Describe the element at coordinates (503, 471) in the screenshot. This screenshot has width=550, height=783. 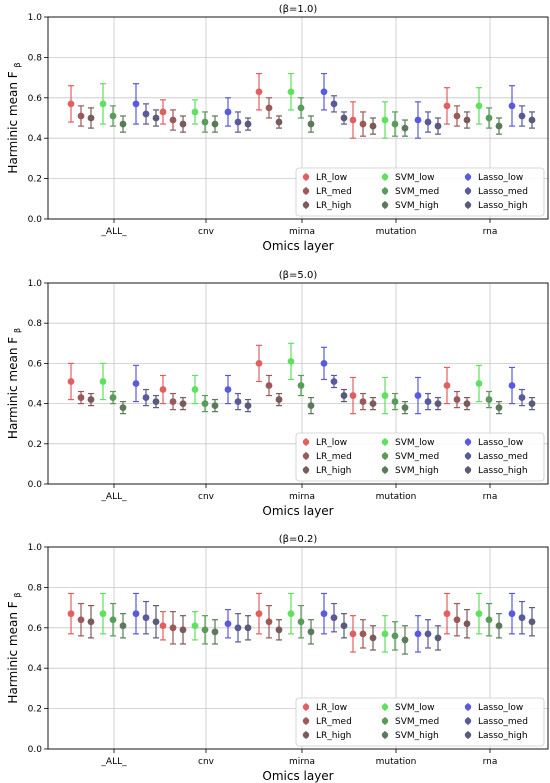
I see `legend-label: Lasso_high` at that location.